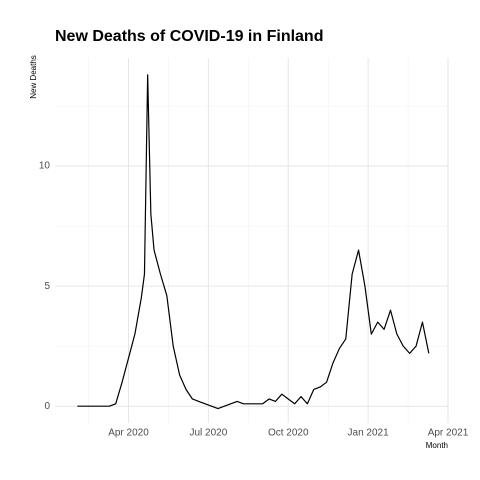 Image resolution: width=480 pixels, height=480 pixels. What do you see at coordinates (33, 77) in the screenshot?
I see `y-axis-label: New Deaths` at bounding box center [33, 77].